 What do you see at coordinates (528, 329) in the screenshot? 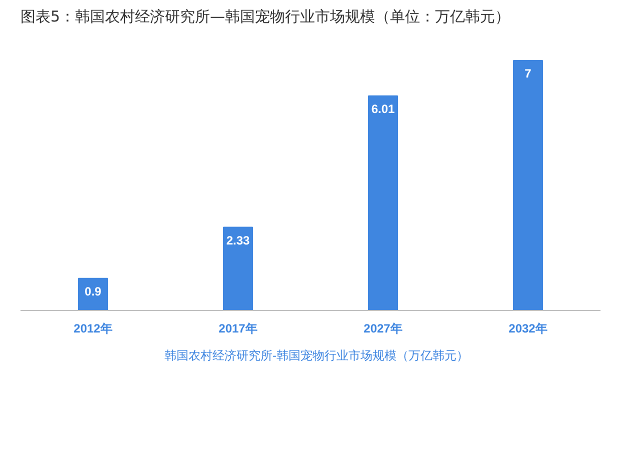
I see `x-tick-label: 2032年` at bounding box center [528, 329].